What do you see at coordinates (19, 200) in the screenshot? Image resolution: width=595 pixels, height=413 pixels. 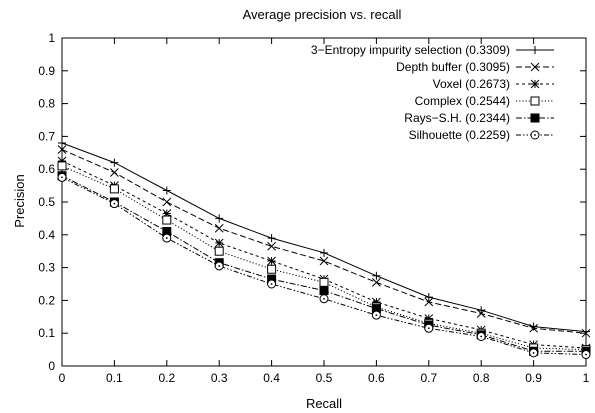 I see `y-axis-label: Precision` at bounding box center [19, 200].